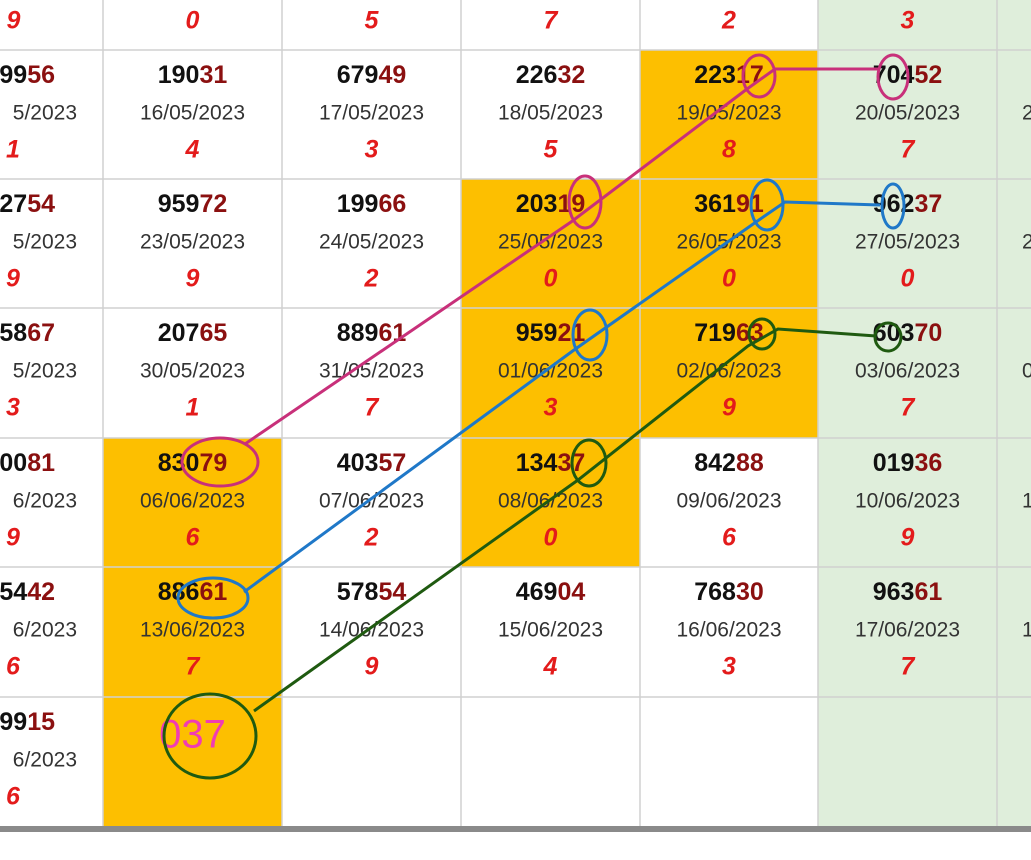 This screenshot has height=860, width=1031. What do you see at coordinates (728, 371) in the screenshot?
I see `draw-date: 02/06/2023` at bounding box center [728, 371].